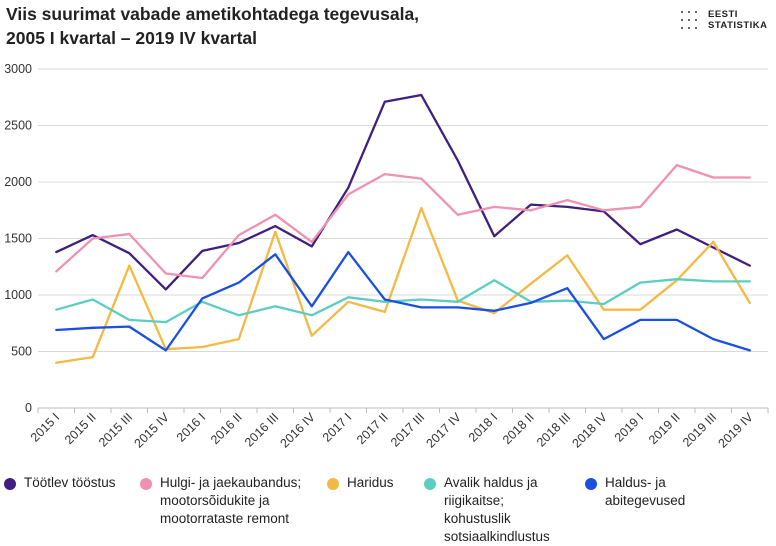  What do you see at coordinates (115, 429) in the screenshot?
I see `x-tick-label: 2015 III` at bounding box center [115, 429].